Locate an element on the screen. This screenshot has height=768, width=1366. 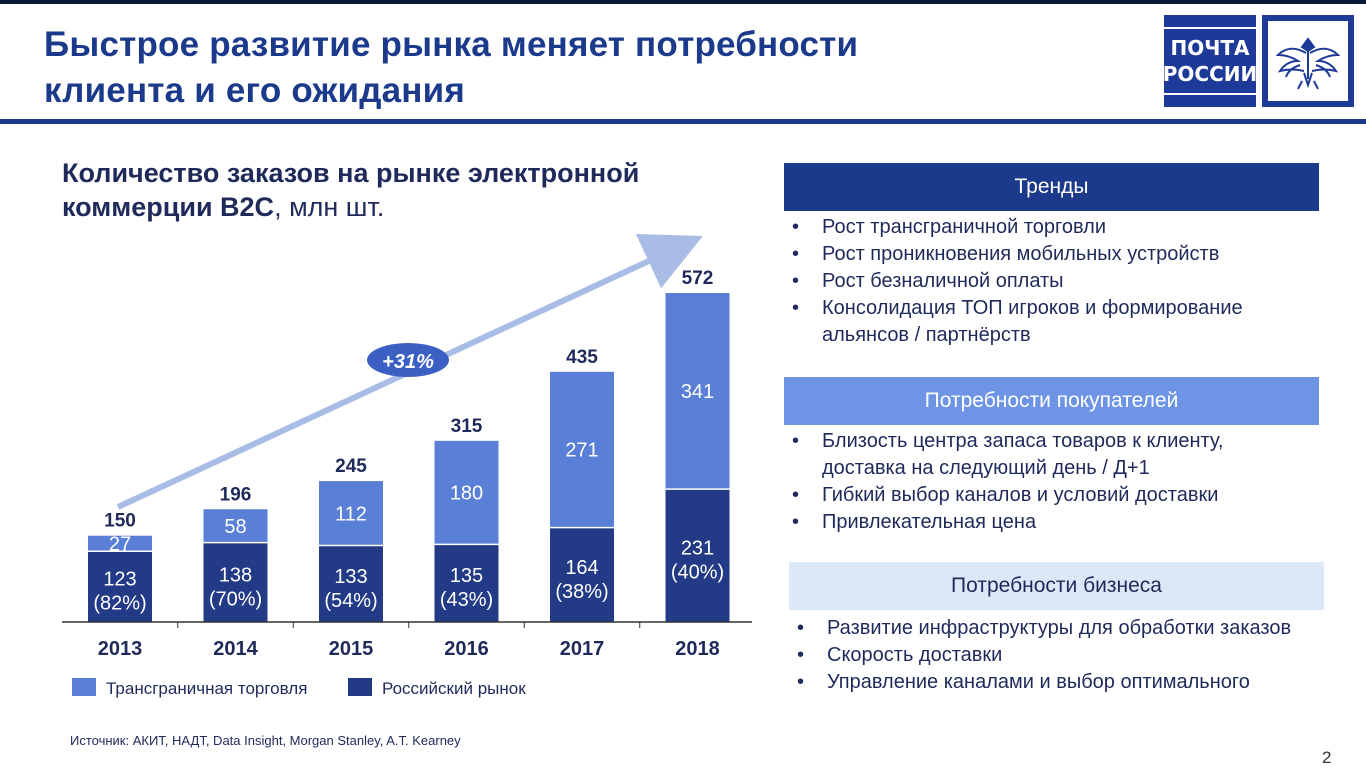
chart-title-line-1: Количество заказов на рынке электронной is located at coordinates (351, 173).